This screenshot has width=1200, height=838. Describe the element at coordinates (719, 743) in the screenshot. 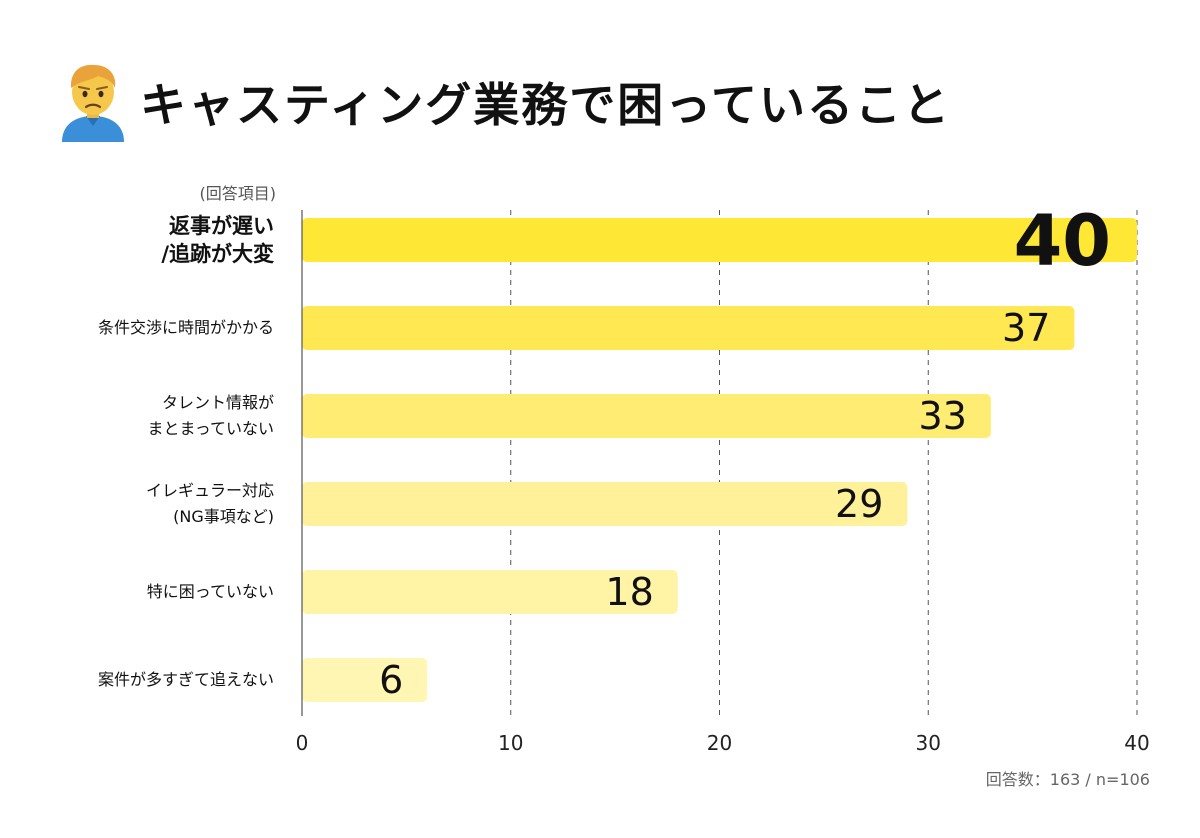

I see `x-tick-label: 20` at that location.